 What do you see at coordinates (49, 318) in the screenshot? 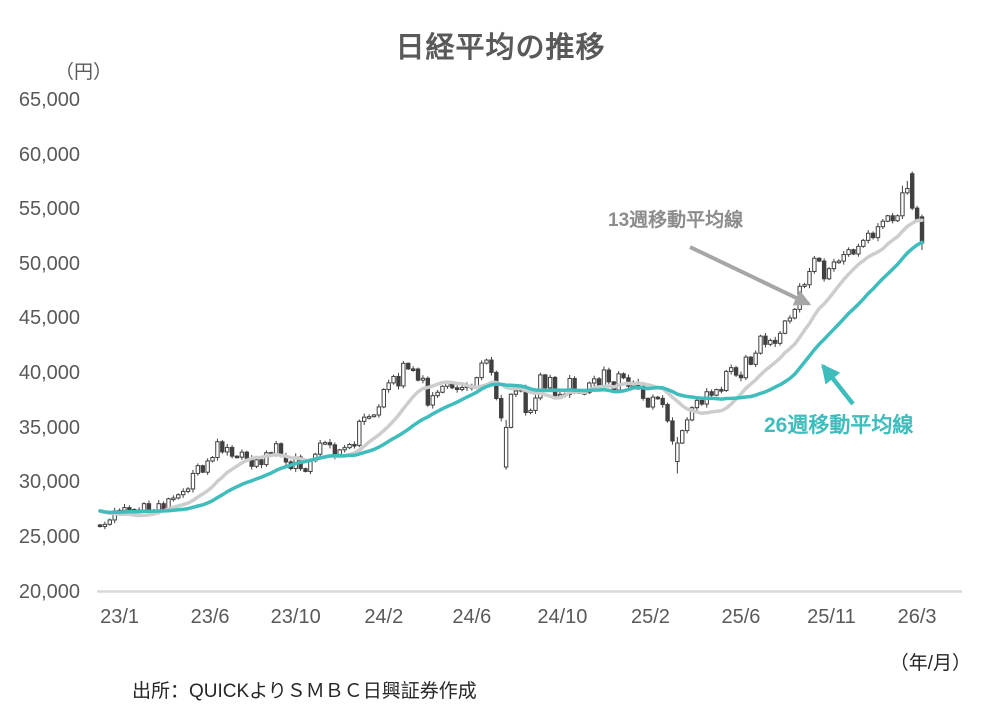
I see `y-axis-label: 45,000` at bounding box center [49, 318].